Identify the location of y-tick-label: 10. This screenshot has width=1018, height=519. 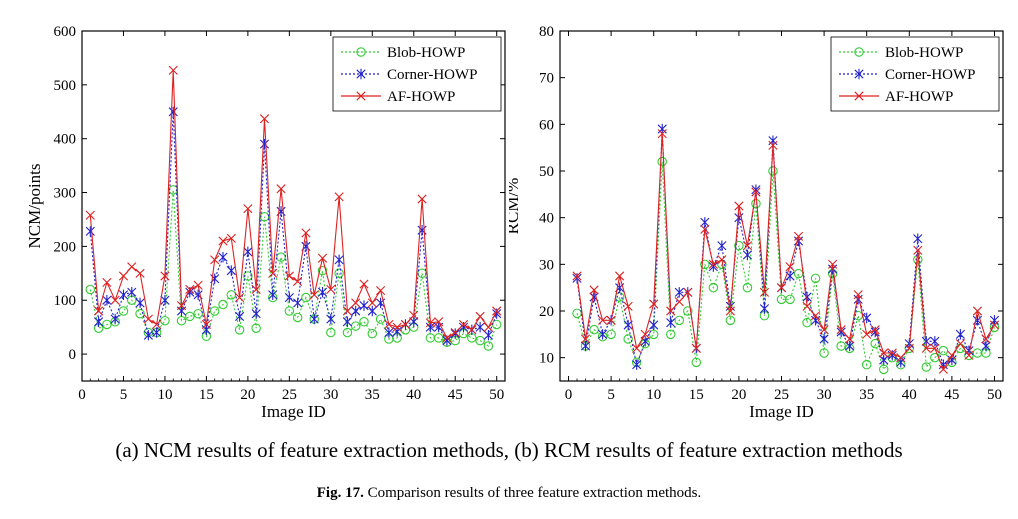
(546, 359).